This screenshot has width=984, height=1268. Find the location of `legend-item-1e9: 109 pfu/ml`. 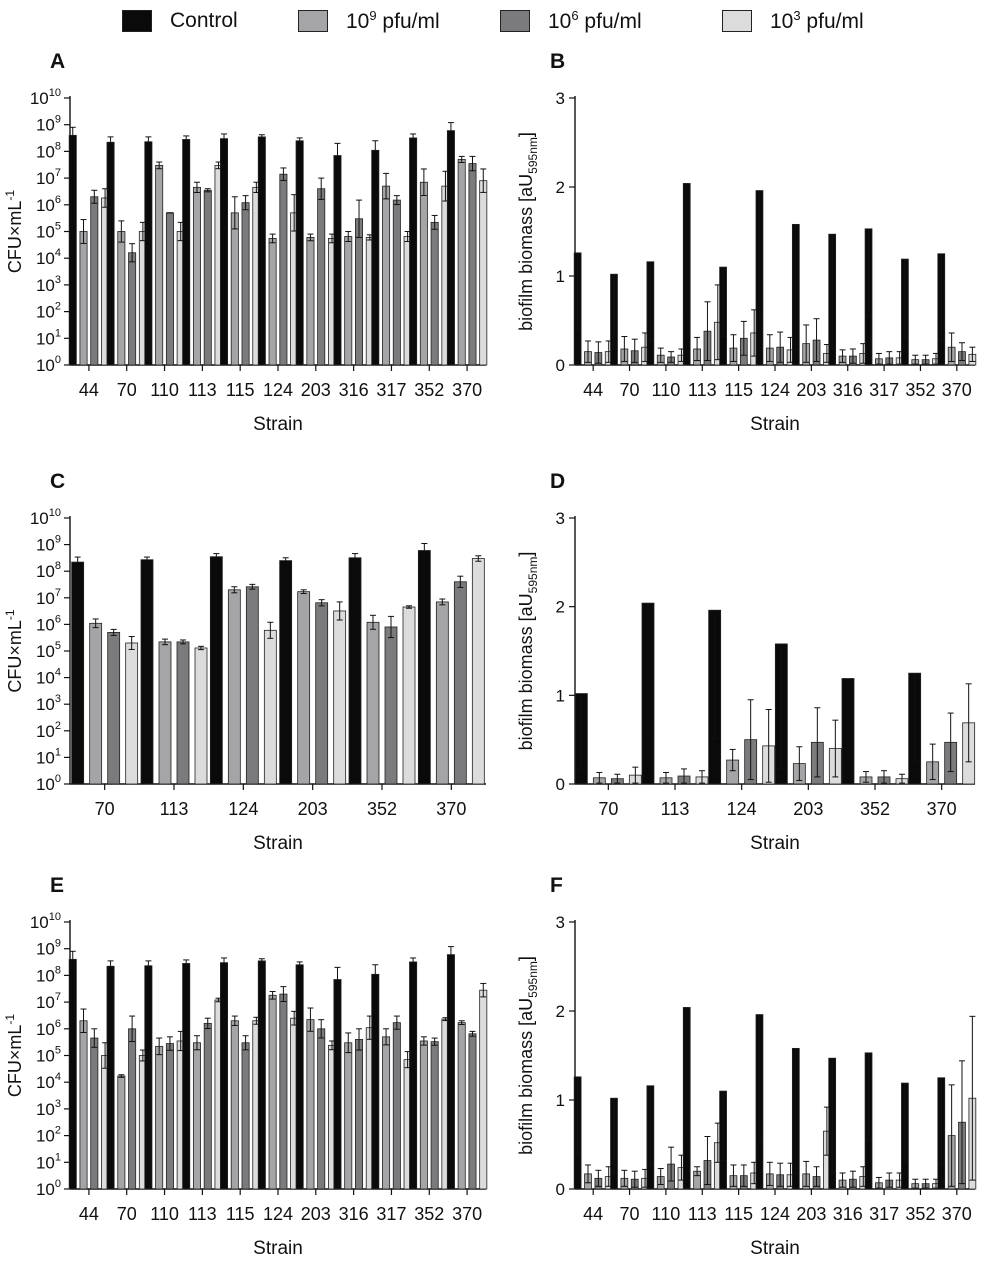

legend-item-1e9: 109 pfu/ml is located at coordinates (369, 21).